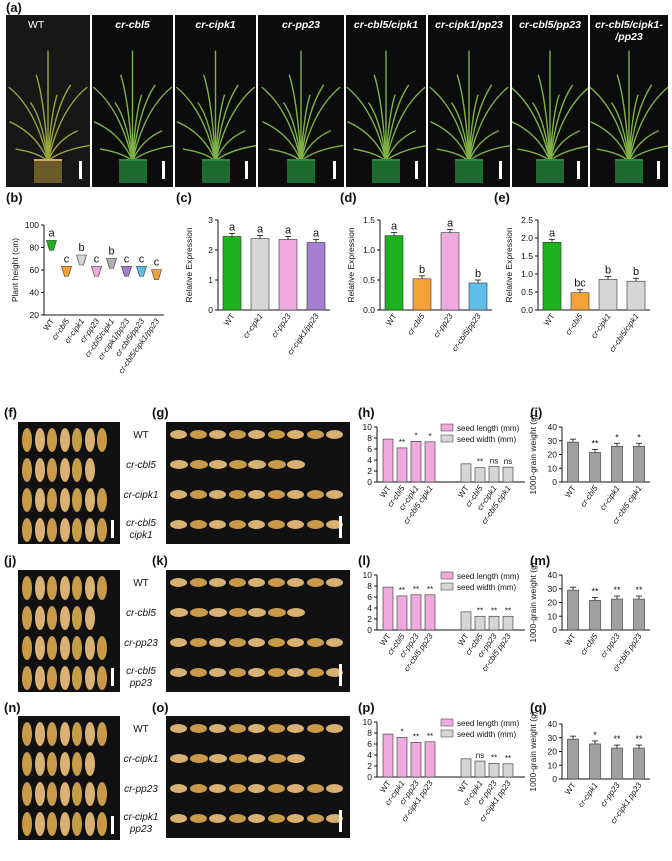 The image size is (672, 861). What do you see at coordinates (509, 264) in the screenshot?
I see `y-axis-label: Relative Expression` at bounding box center [509, 264].